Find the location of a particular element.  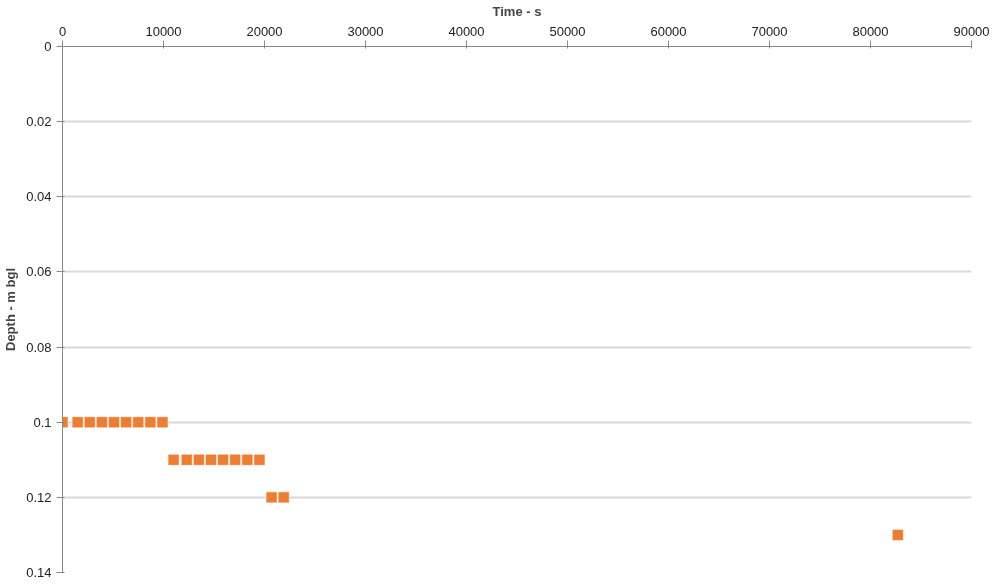

y-tick-label: 0.12 is located at coordinates (39, 497).